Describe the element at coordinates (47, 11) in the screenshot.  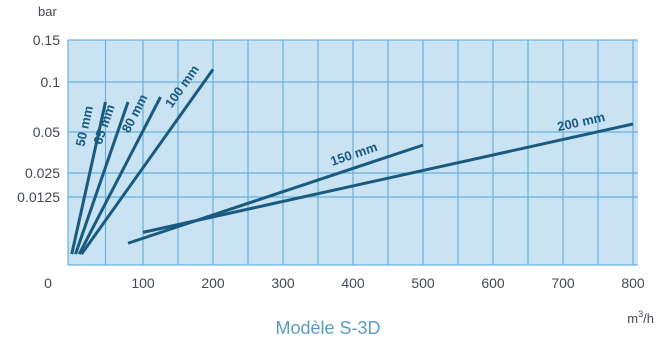
I see `y-axis-label: bar` at that location.